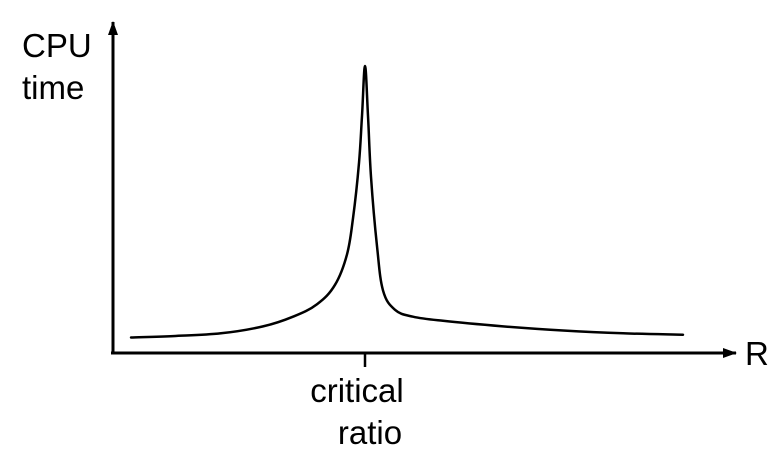 Image resolution: width=784 pixels, height=451 pixels. What do you see at coordinates (757, 353) in the screenshot?
I see `x-axis-label: R` at bounding box center [757, 353].